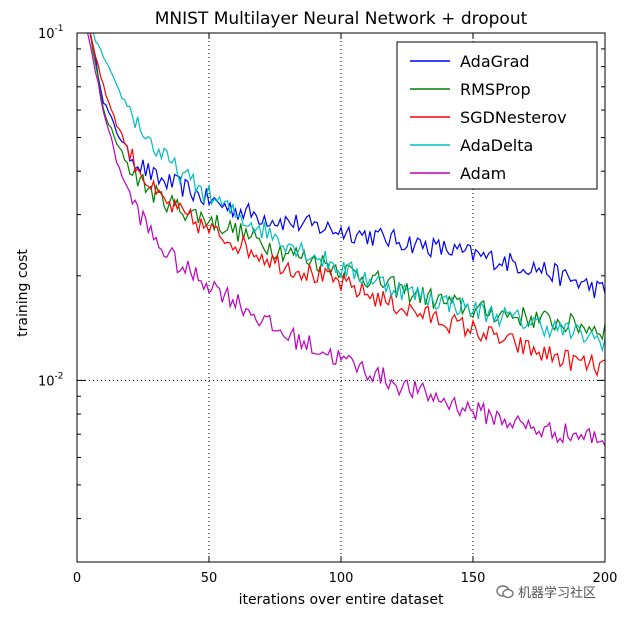  I want to click on x-axis-label: iterations over entire dataset, so click(341, 600).